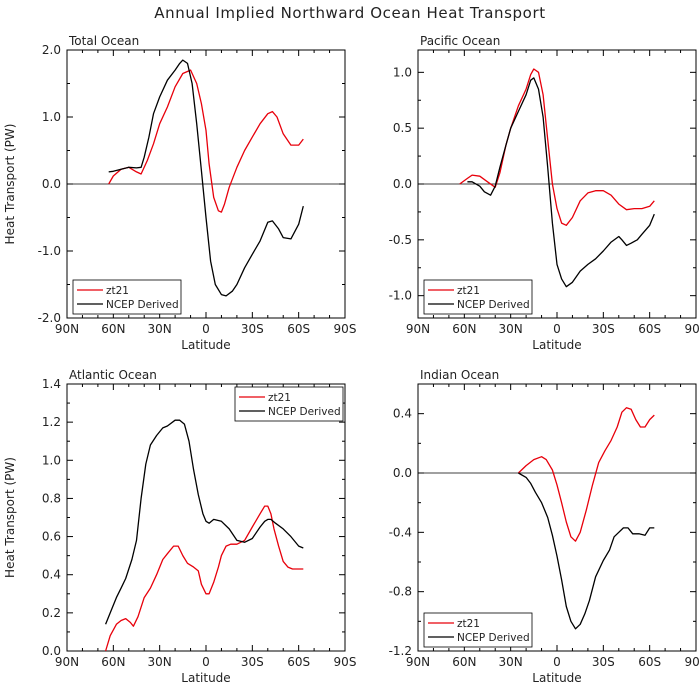 The height and width of the screenshot is (700, 700). Describe the element at coordinates (113, 375) in the screenshot. I see `panel-title: Atlantic Ocean` at that location.